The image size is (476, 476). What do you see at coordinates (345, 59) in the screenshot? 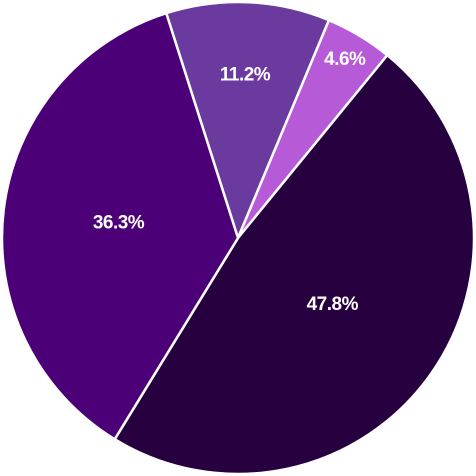
I see `slice-label: 4.6%` at bounding box center [345, 59].